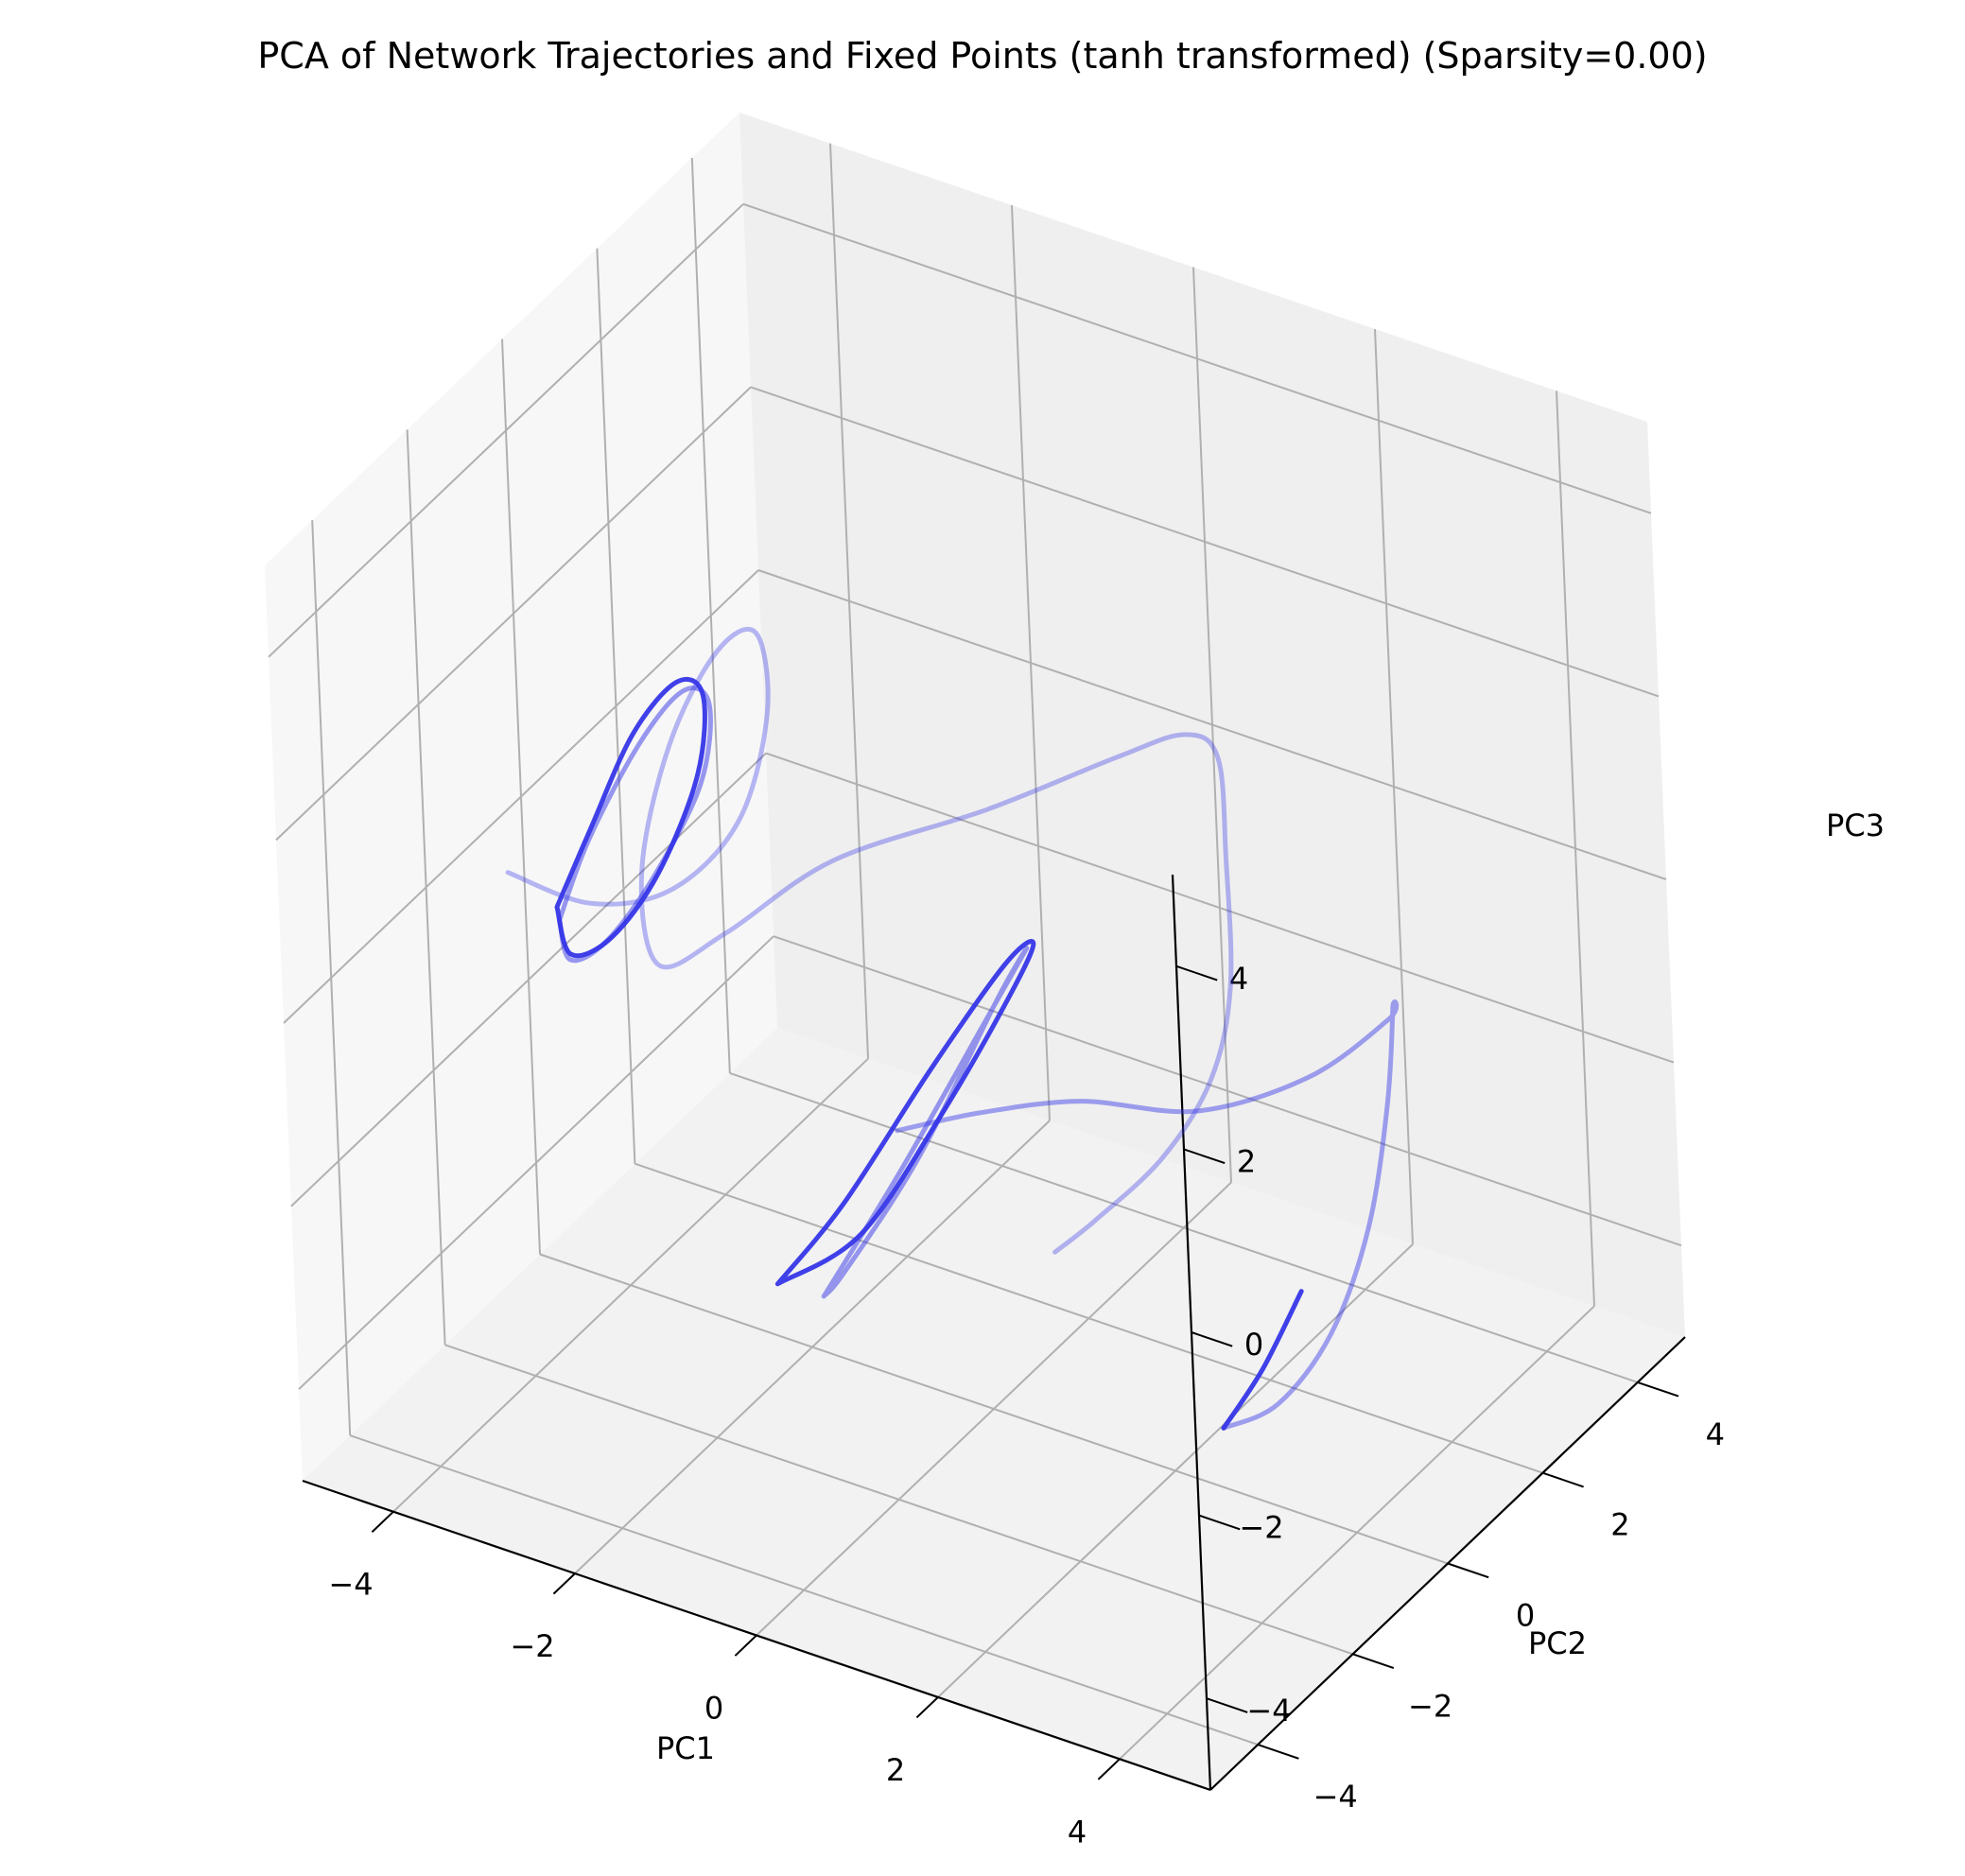 The width and height of the screenshot is (1965, 1876). What do you see at coordinates (713, 1709) in the screenshot?
I see `x-tick-label: 0` at bounding box center [713, 1709].